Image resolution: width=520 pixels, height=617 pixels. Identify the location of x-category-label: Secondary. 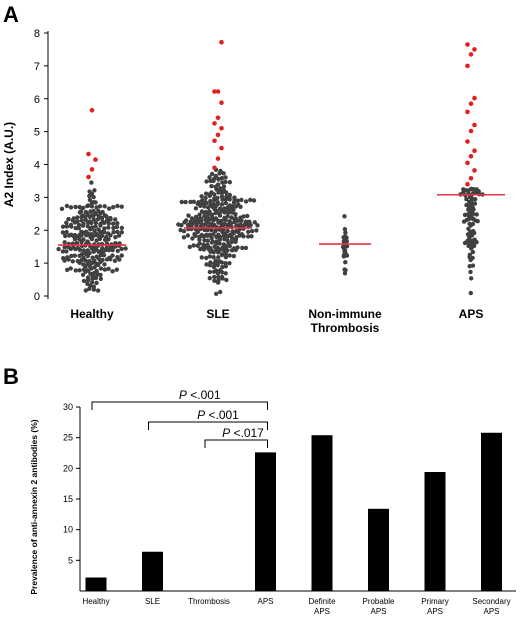
(491, 601).